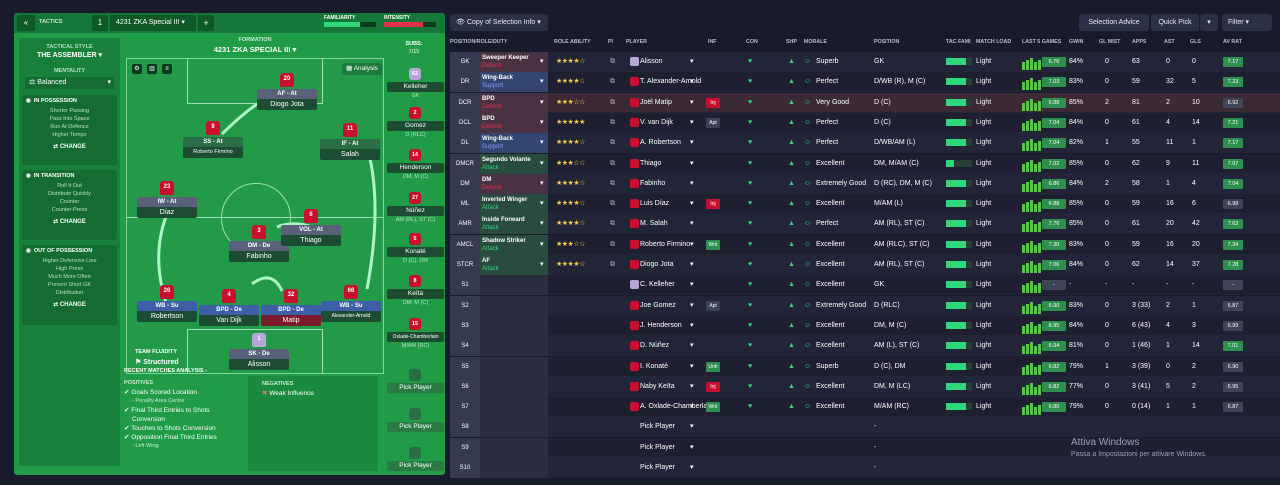  What do you see at coordinates (655, 346) in the screenshot?
I see `player-name: D. Núñez` at bounding box center [655, 346].